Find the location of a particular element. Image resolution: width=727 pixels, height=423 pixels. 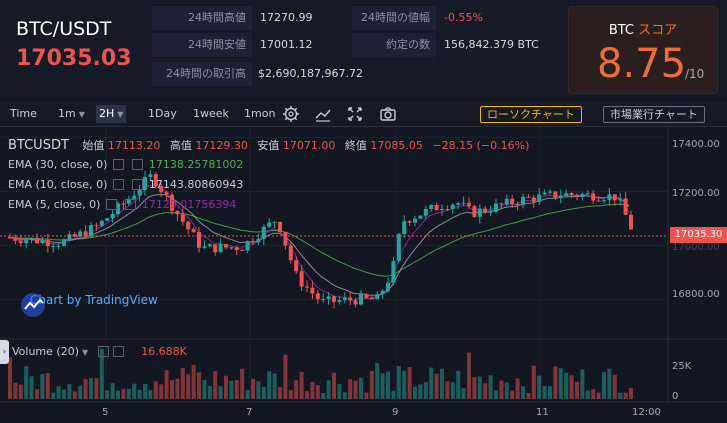

interval-1m: 1m ▼ is located at coordinates (71, 114).